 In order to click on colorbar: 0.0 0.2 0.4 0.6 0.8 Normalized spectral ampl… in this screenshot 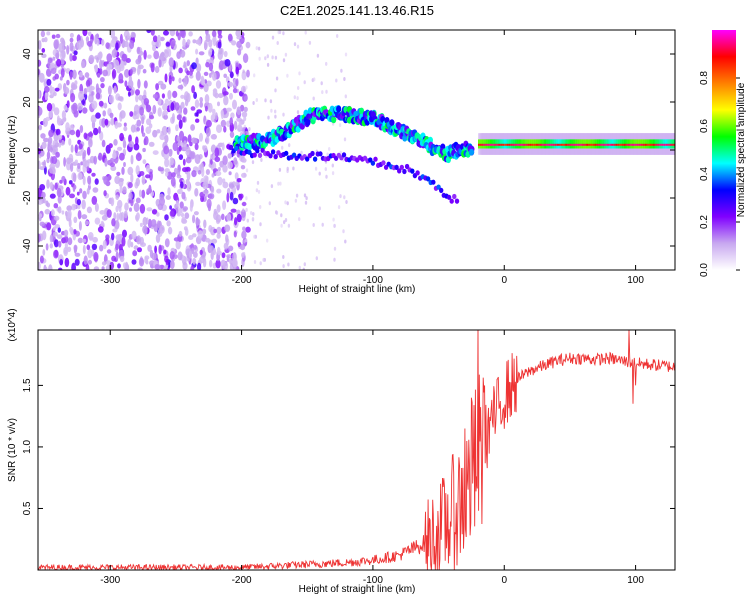, I will do `click(723, 153)`.